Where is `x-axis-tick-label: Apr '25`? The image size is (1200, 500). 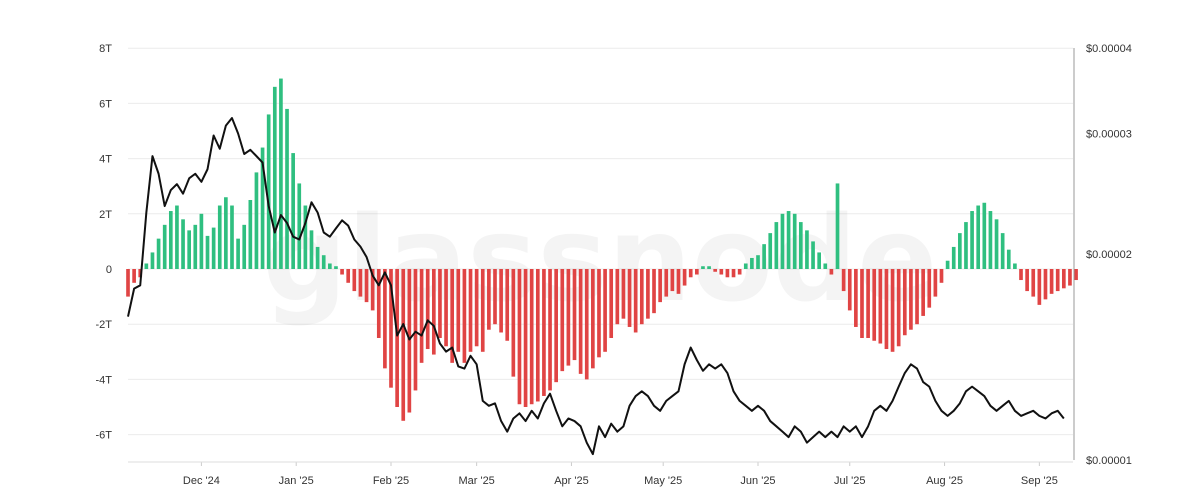
x-axis-tick-label: Apr '25 is located at coordinates (571, 481).